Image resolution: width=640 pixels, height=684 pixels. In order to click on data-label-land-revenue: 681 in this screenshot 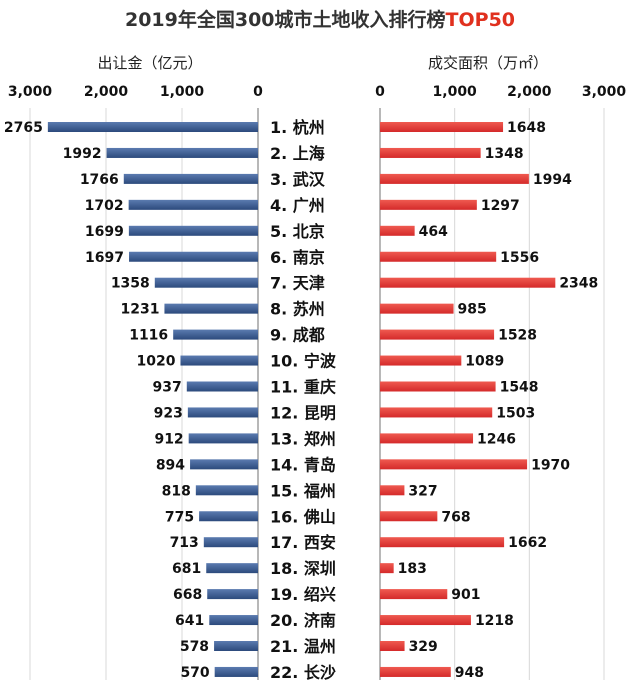, I will do `click(186, 569)`.